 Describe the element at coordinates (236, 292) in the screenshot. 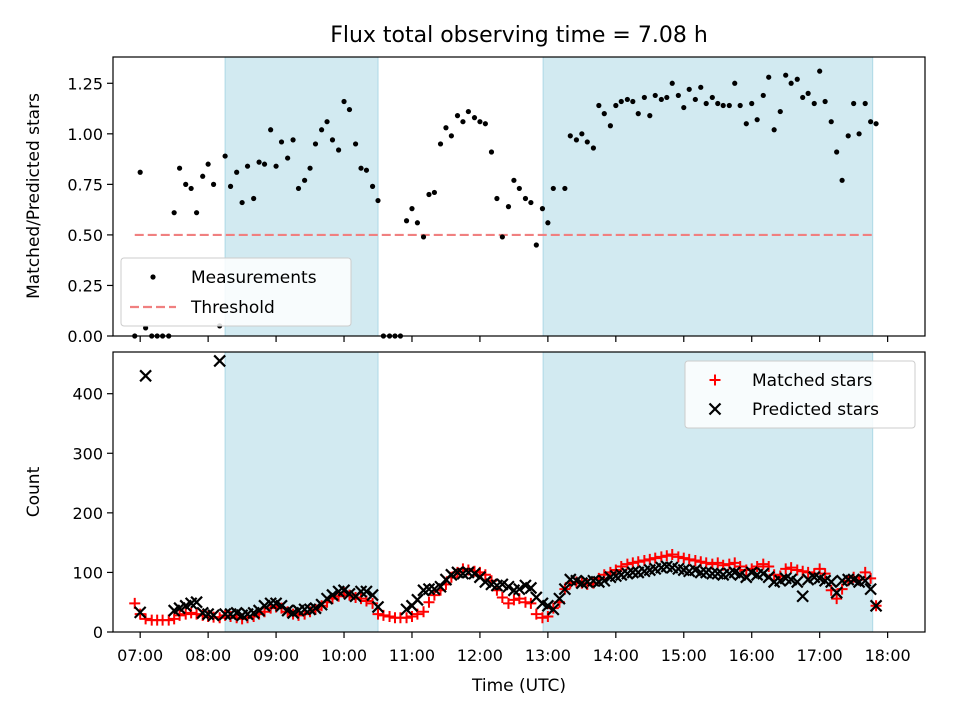

I see `top-legend-box` at that location.